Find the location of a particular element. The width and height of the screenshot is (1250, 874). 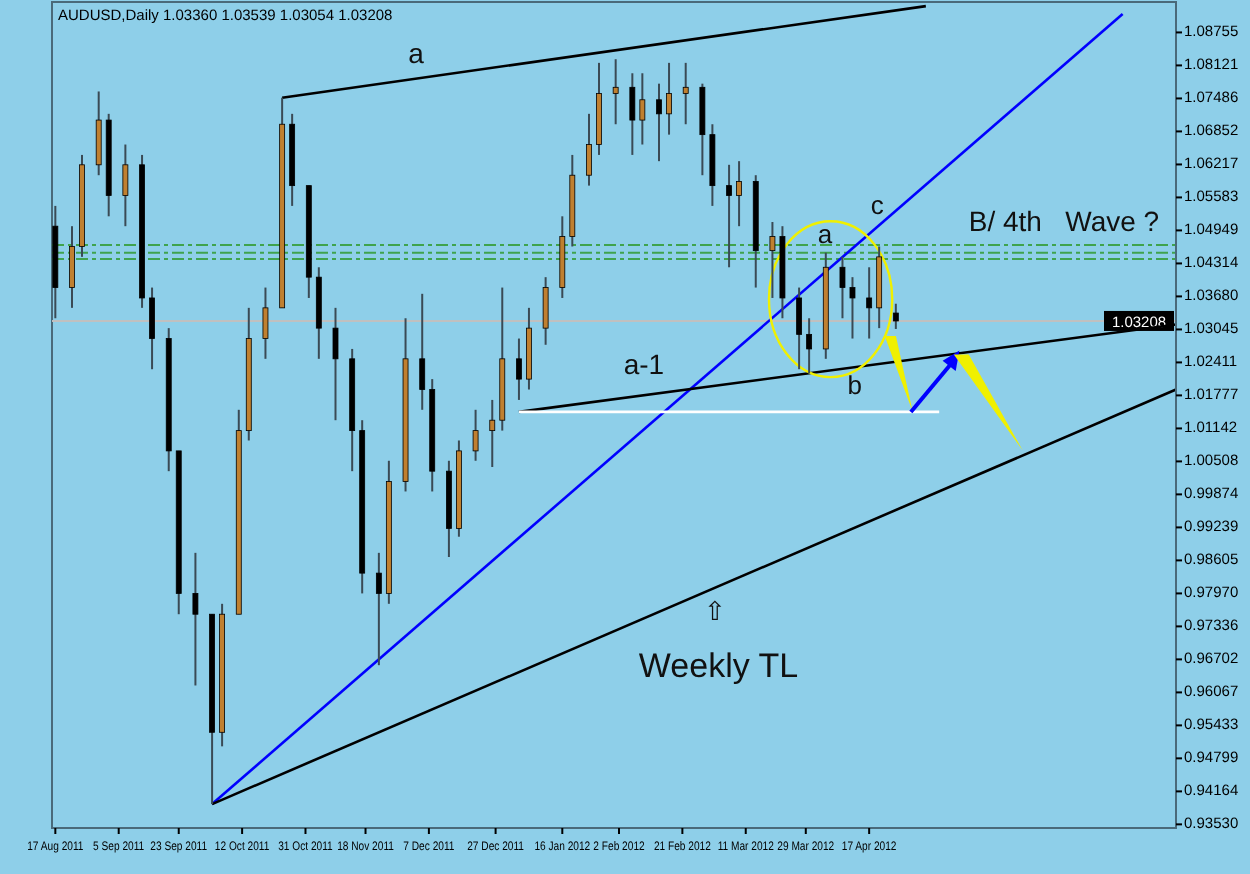

annotation: a-1 is located at coordinates (644, 364).